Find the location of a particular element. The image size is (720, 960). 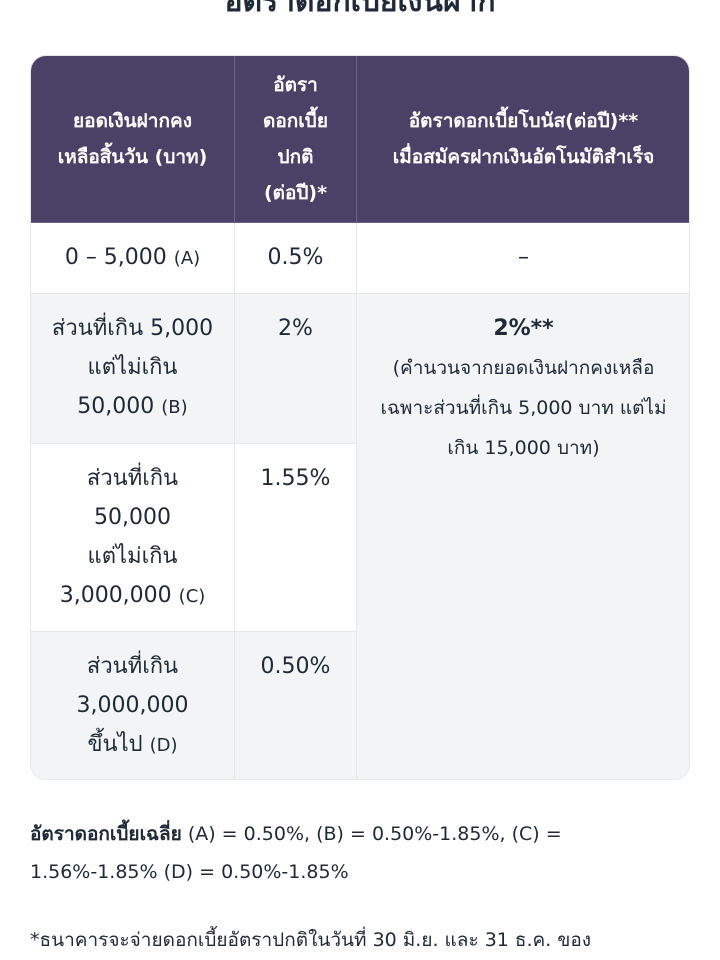

tier-line: 3,000,000 (C) is located at coordinates (132, 595).